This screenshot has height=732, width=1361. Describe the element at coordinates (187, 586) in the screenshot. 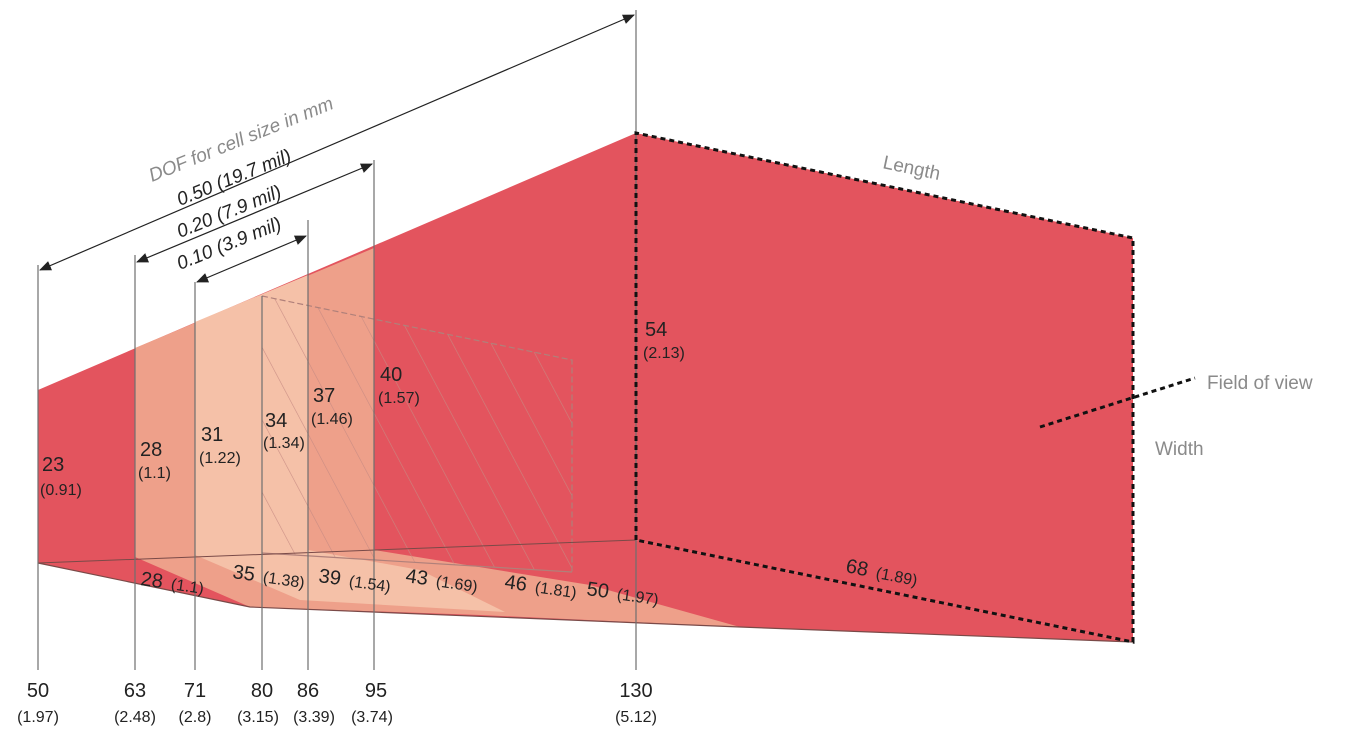

I see `length-inch: (1.1)` at that location.